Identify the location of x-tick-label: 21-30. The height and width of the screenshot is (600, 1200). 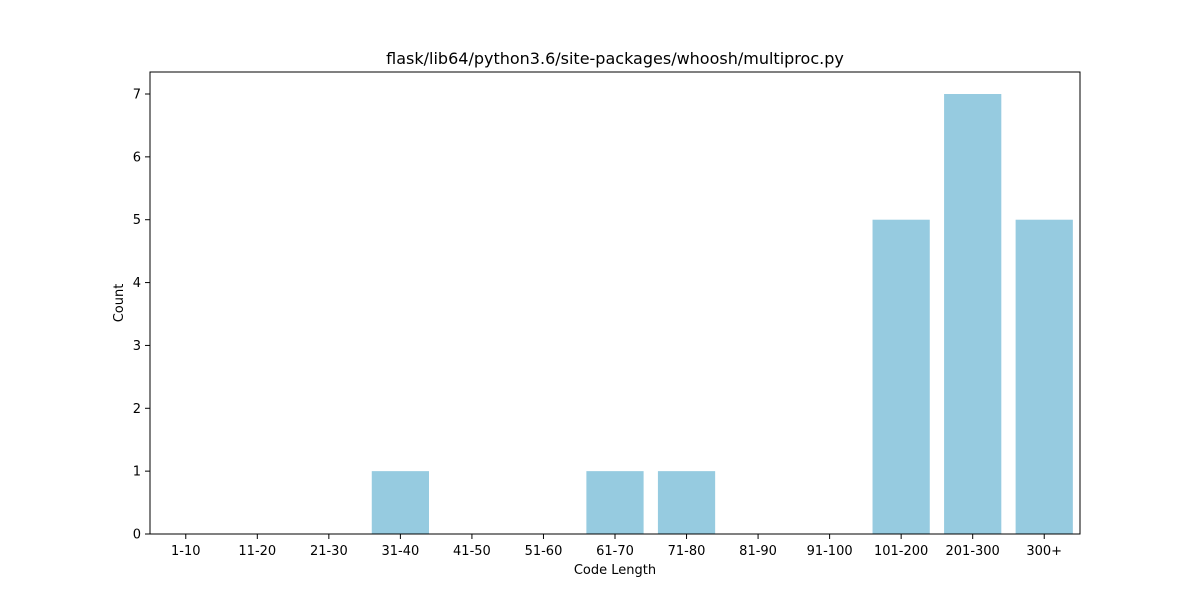
(329, 551).